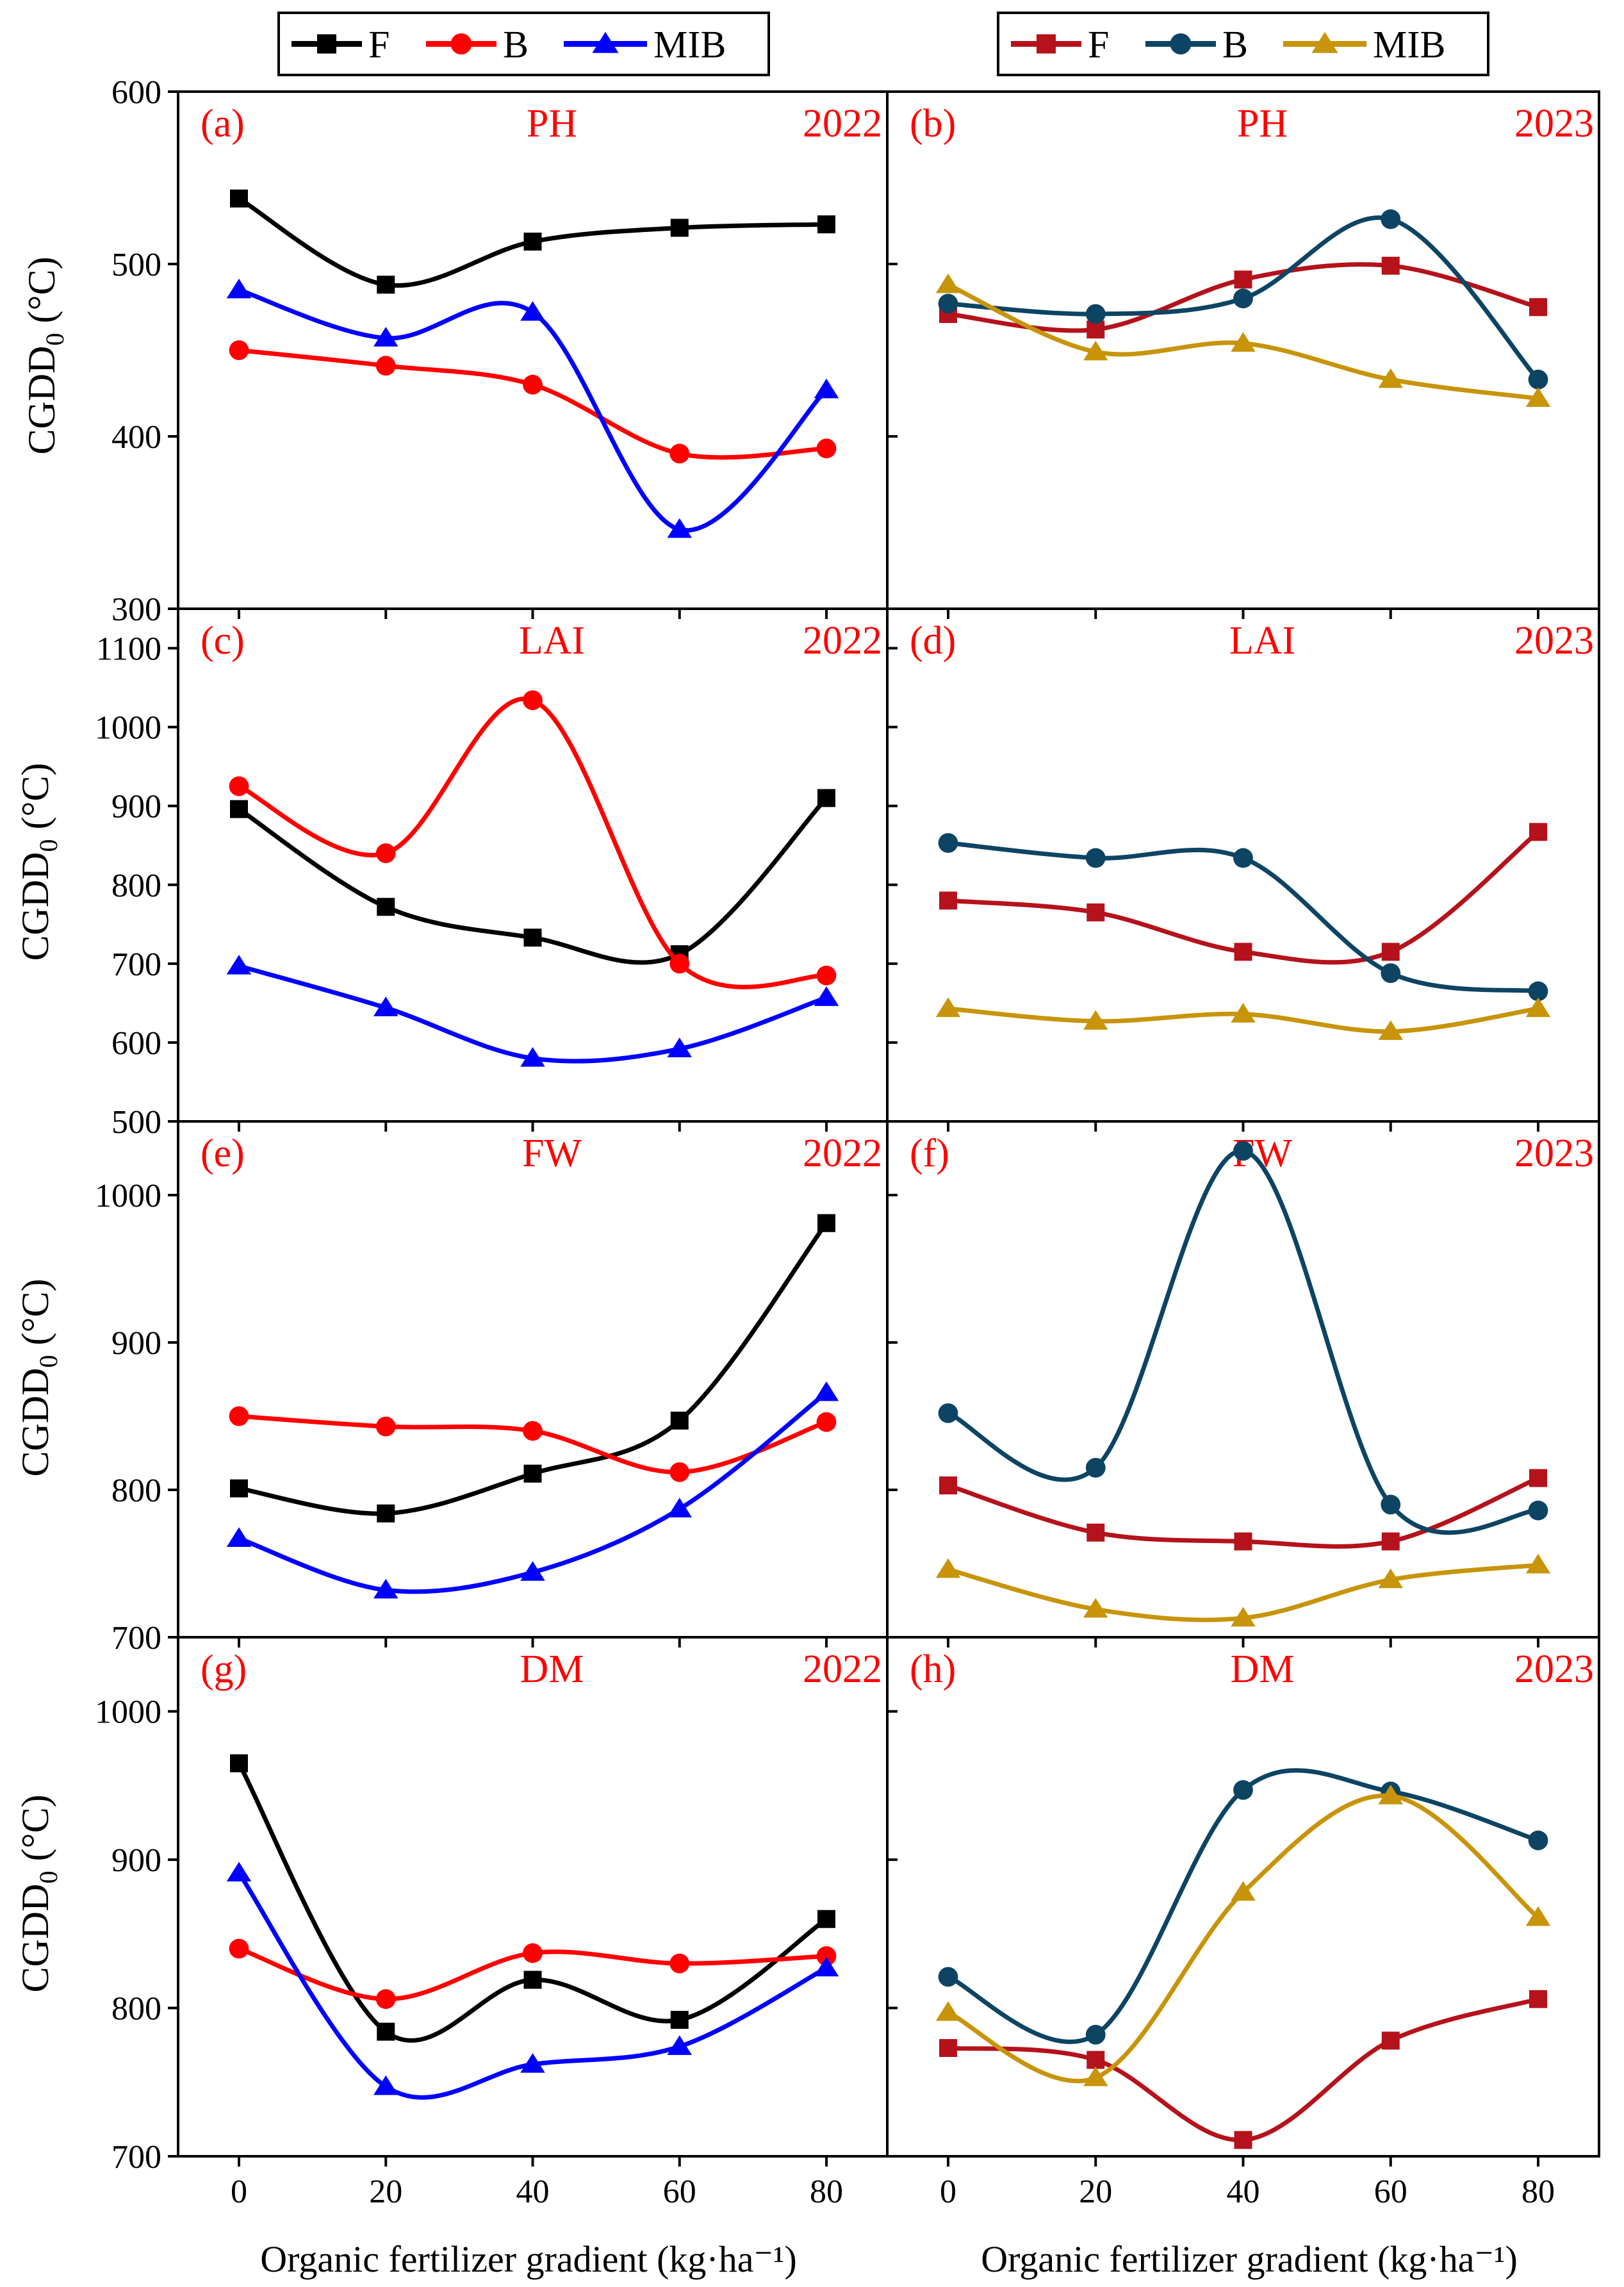 The height and width of the screenshot is (2287, 1624). I want to click on panel-a: 300 400 500 600 (a) PH 2022, so click(500, 351).